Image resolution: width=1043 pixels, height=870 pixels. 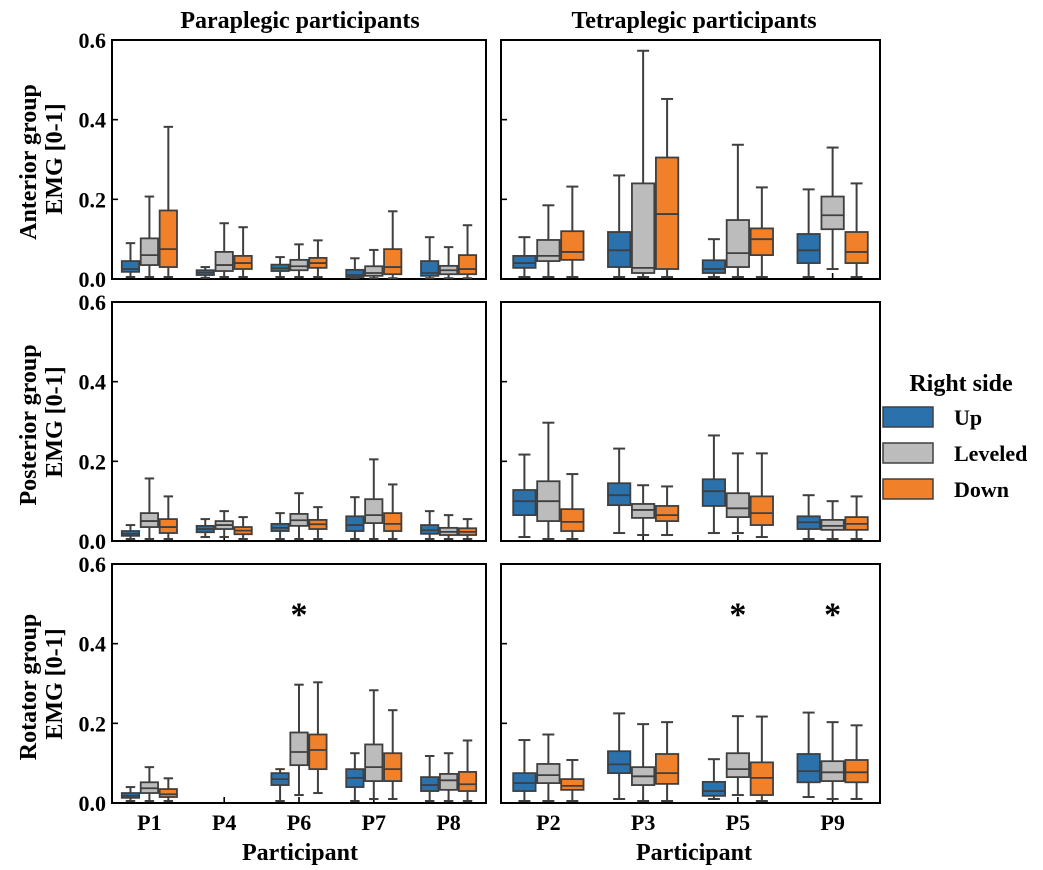 What do you see at coordinates (55, 683) in the screenshot?
I see `ylabel-rotator-line2: EMG [0-1]` at bounding box center [55, 683].